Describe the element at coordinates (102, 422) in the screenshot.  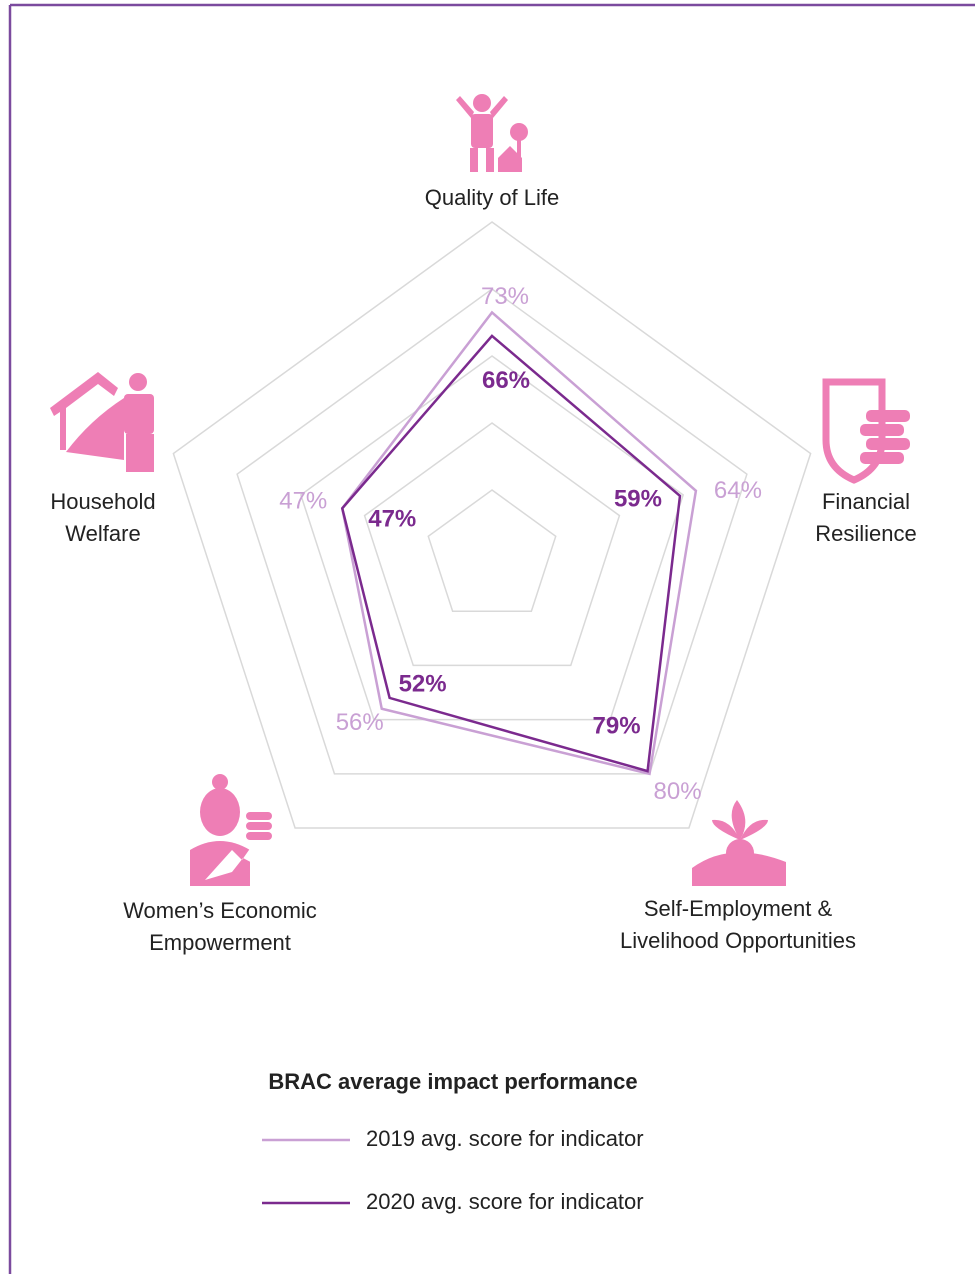
I see `icon-household` at that location.